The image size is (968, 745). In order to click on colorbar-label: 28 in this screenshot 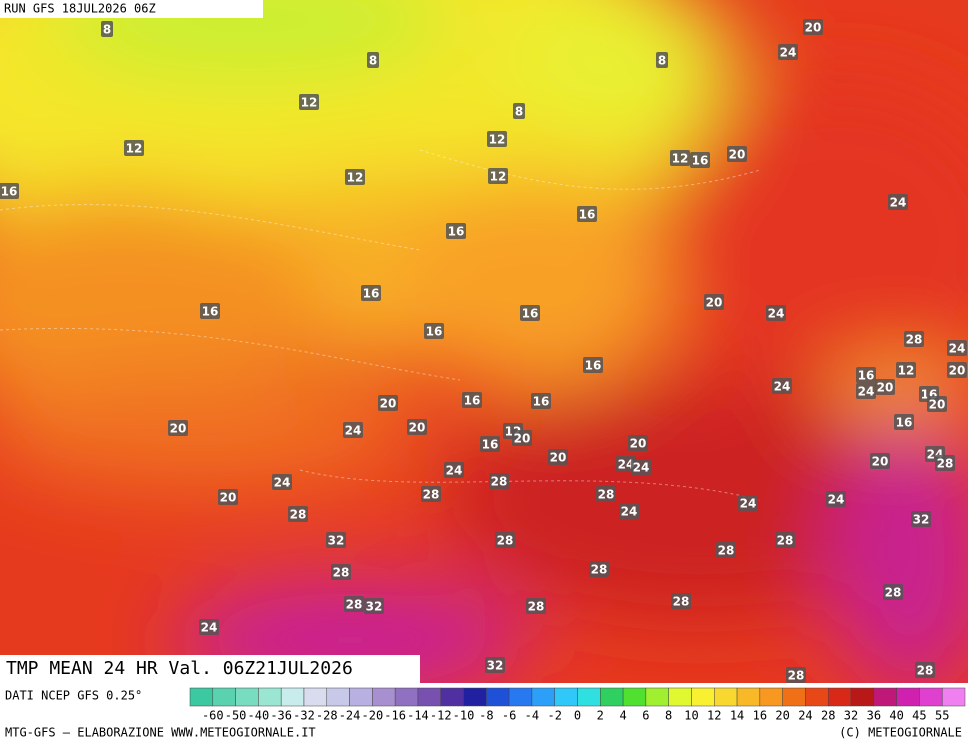, I will do `click(828, 716)`.